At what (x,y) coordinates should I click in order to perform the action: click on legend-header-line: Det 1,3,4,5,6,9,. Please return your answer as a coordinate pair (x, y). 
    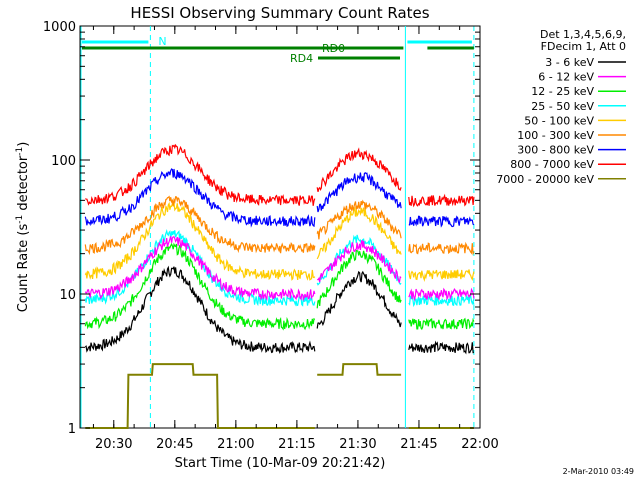
    Looking at the image, I should click on (583, 34).